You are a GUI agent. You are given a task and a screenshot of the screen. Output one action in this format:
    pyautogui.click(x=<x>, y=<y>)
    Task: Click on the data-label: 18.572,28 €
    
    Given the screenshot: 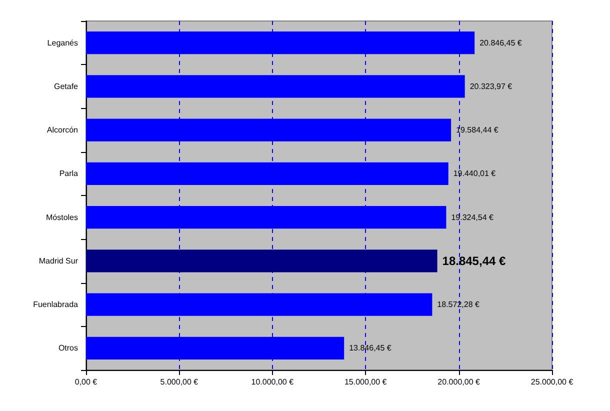 What is the action you would take?
    pyautogui.click(x=458, y=305)
    